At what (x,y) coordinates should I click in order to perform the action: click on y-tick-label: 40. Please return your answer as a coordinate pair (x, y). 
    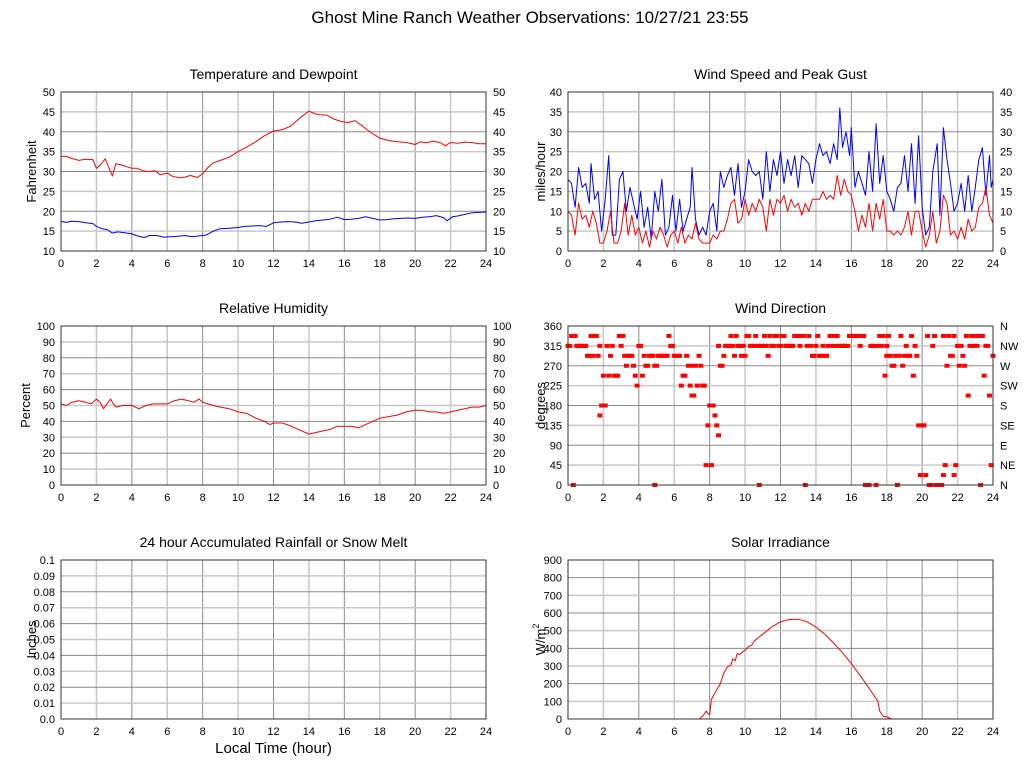
    Looking at the image, I should click on (49, 422).